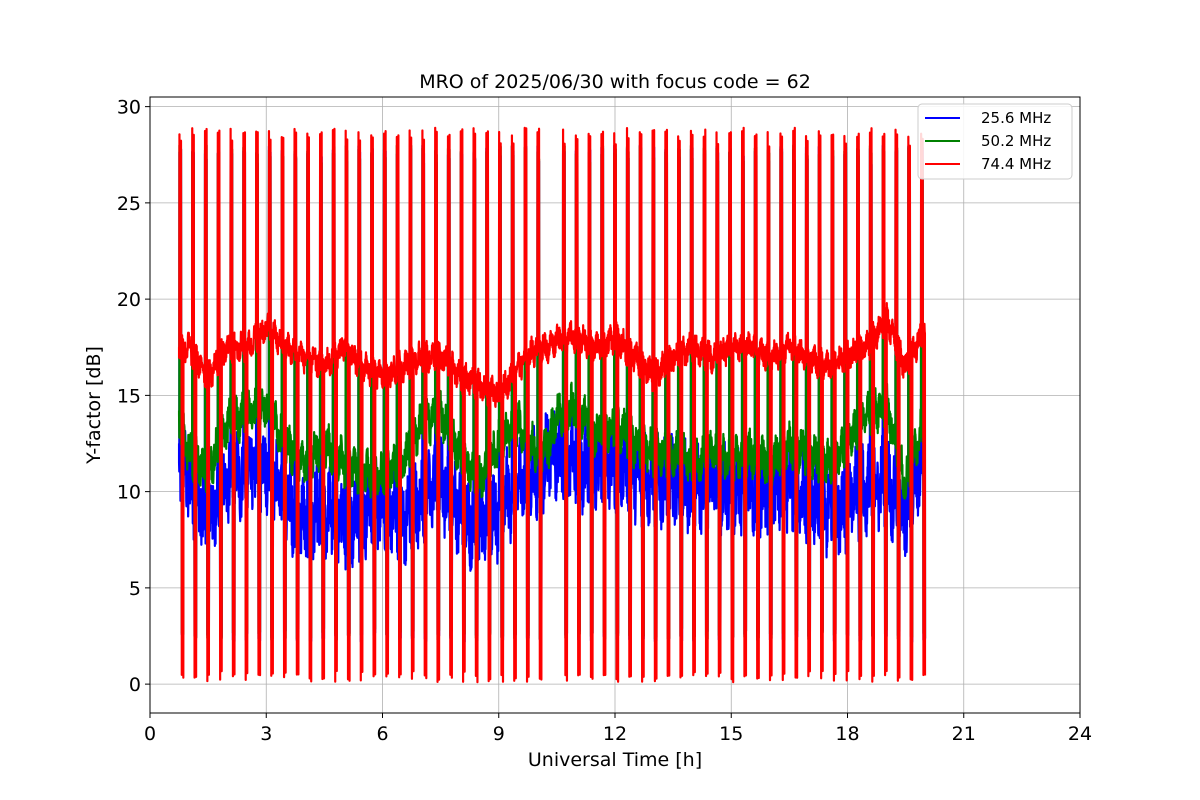  What do you see at coordinates (615, 734) in the screenshot?
I see `x-tick-label: 12` at bounding box center [615, 734].